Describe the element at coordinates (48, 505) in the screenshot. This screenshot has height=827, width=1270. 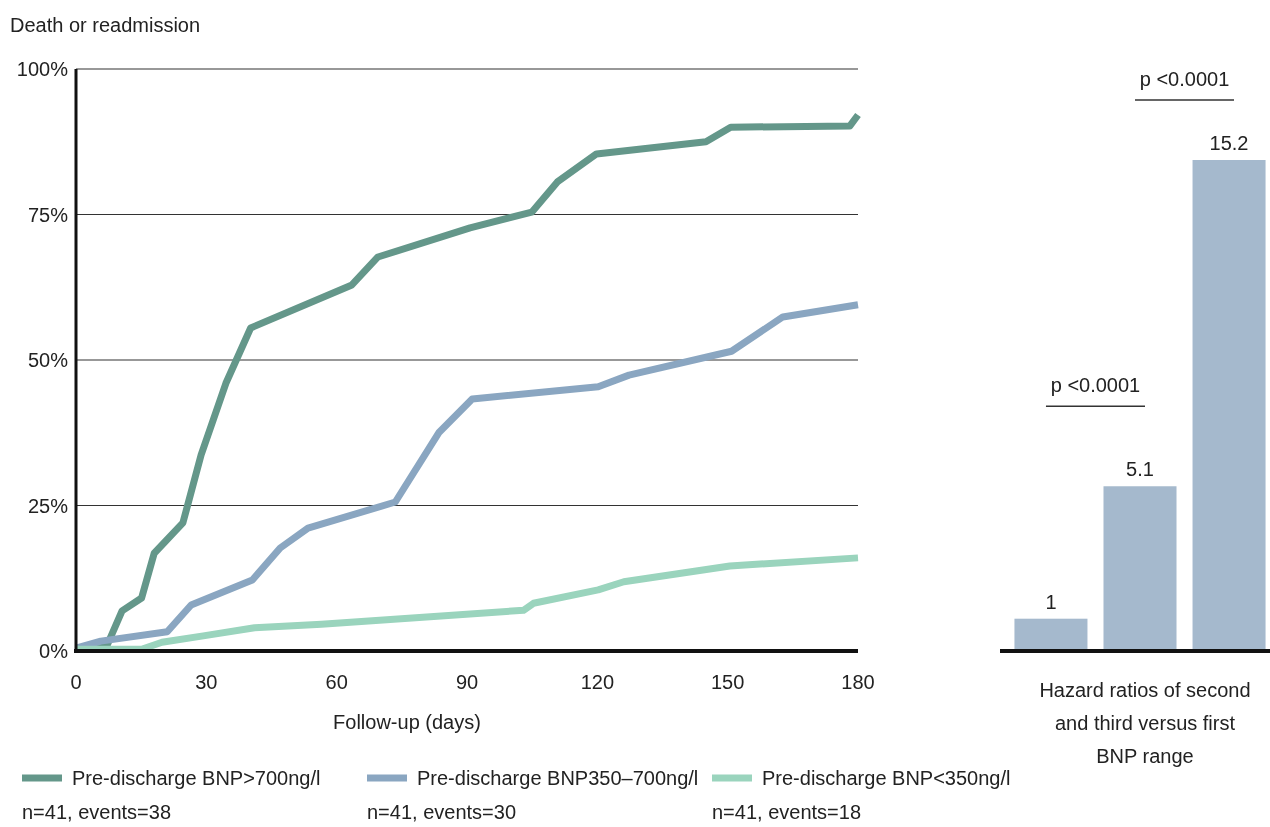
I see `y-tick-label: 25%` at that location.